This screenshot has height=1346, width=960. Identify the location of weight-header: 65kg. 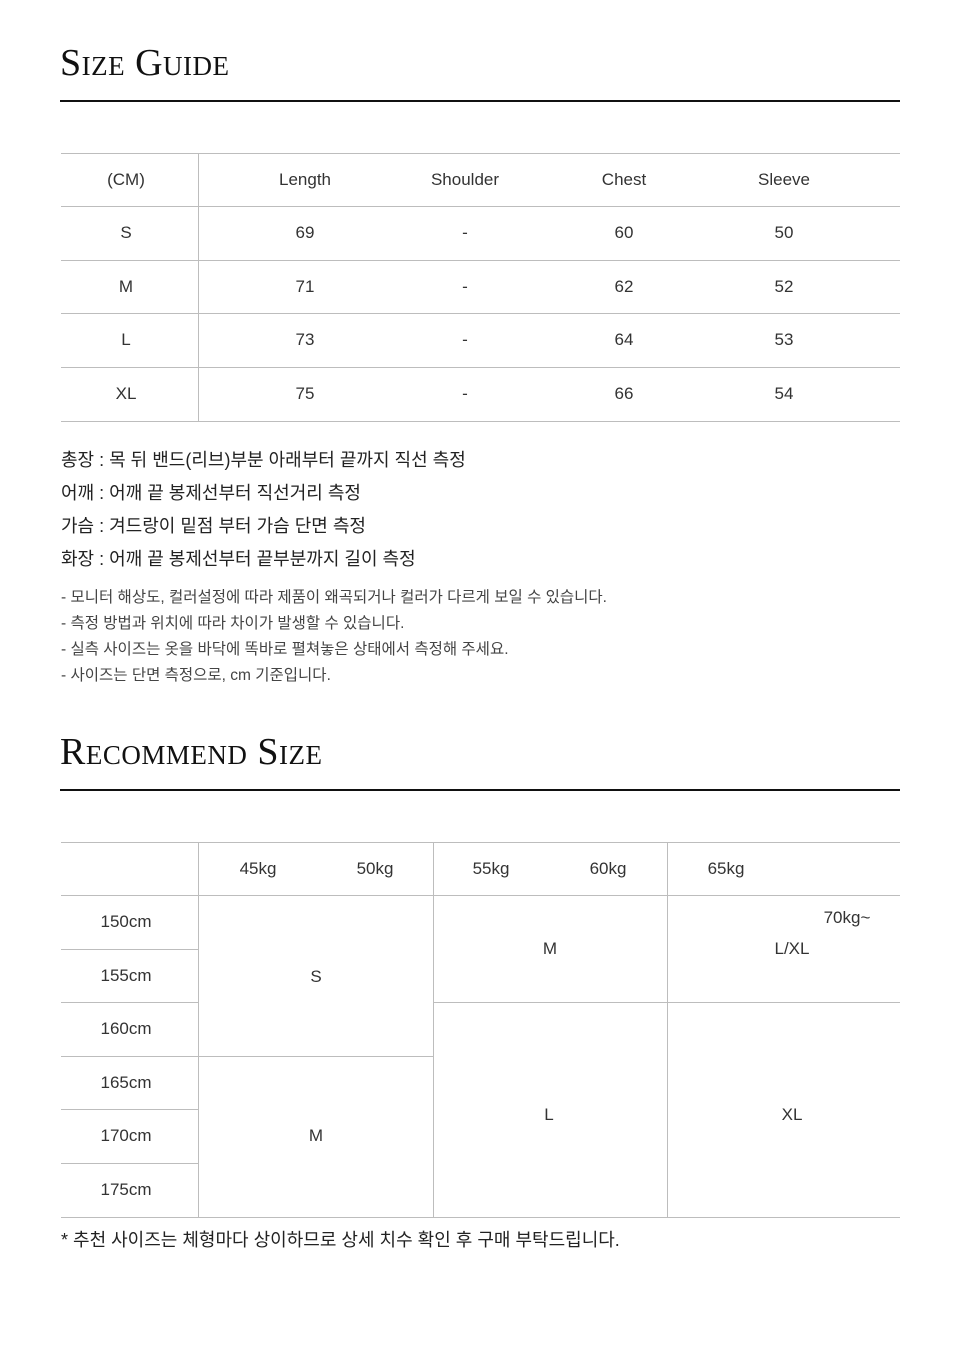
(726, 868).